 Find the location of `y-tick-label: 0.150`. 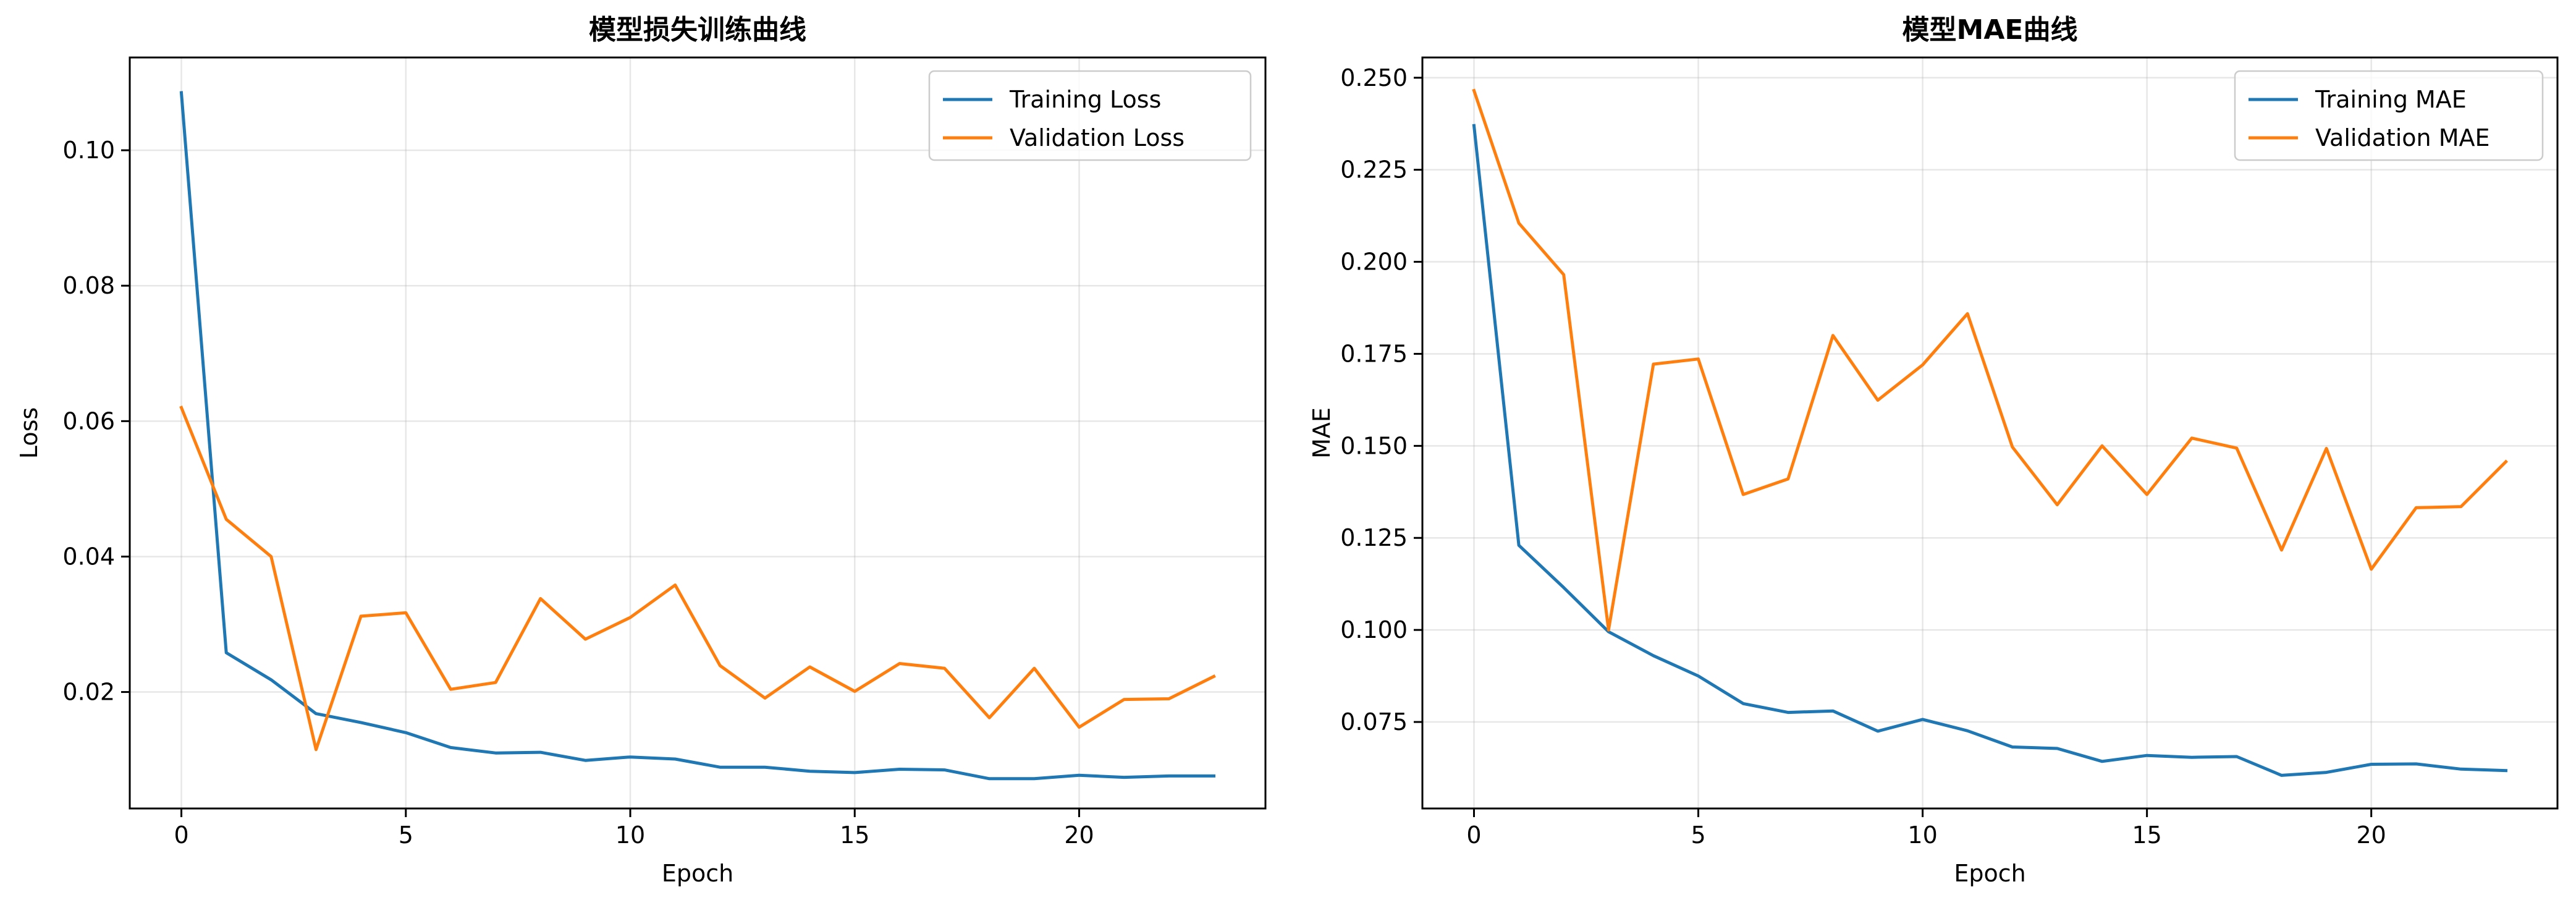

y-tick-label: 0.150 is located at coordinates (1374, 445).